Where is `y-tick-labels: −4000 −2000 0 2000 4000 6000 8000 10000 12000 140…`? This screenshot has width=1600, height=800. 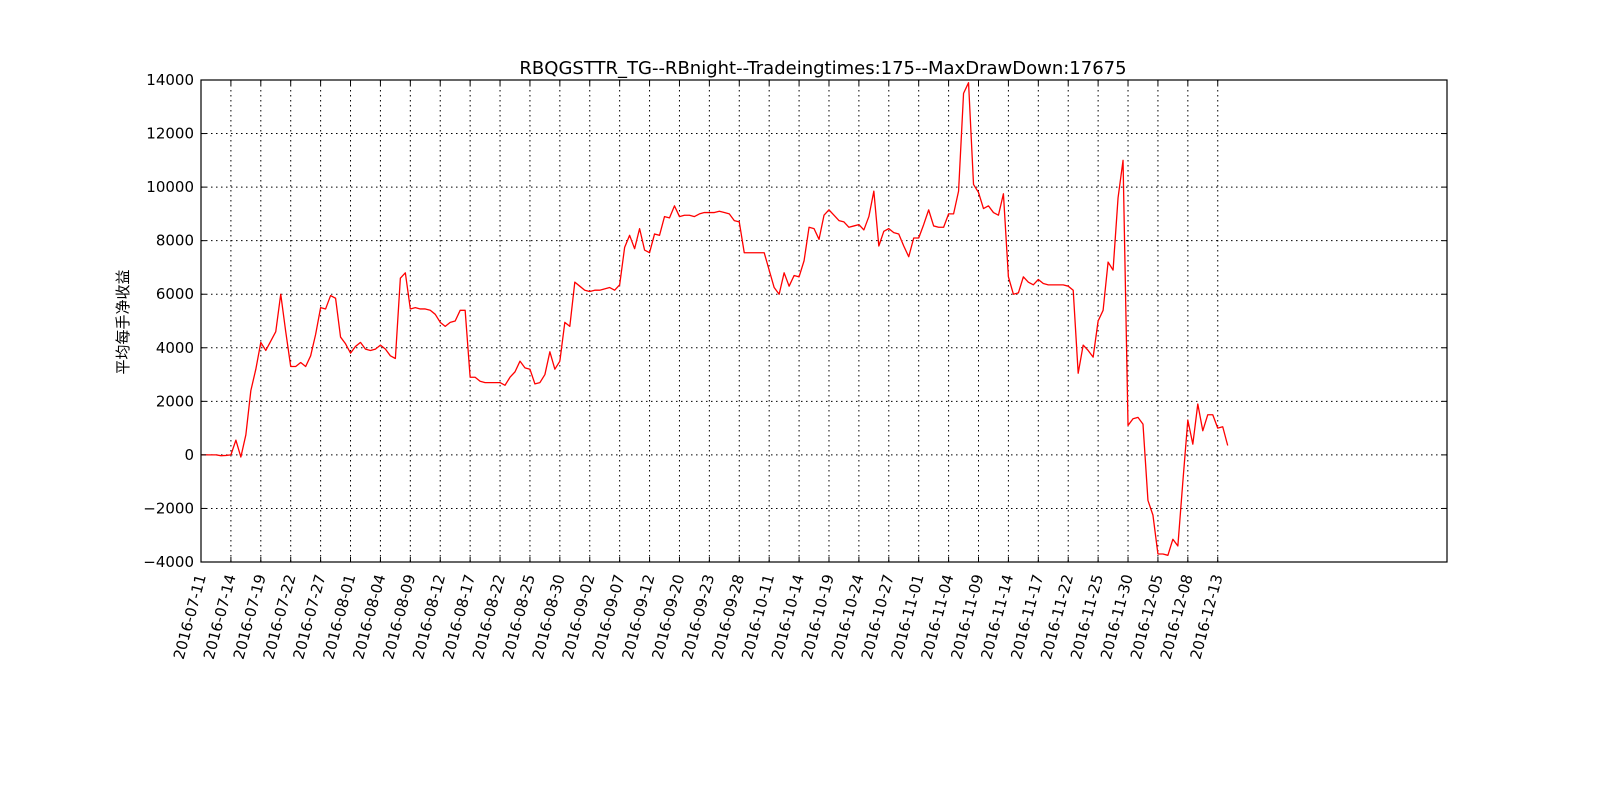 y-tick-labels: −4000 −2000 0 2000 4000 6000 8000 10000 12000 140… is located at coordinates (168, 321).